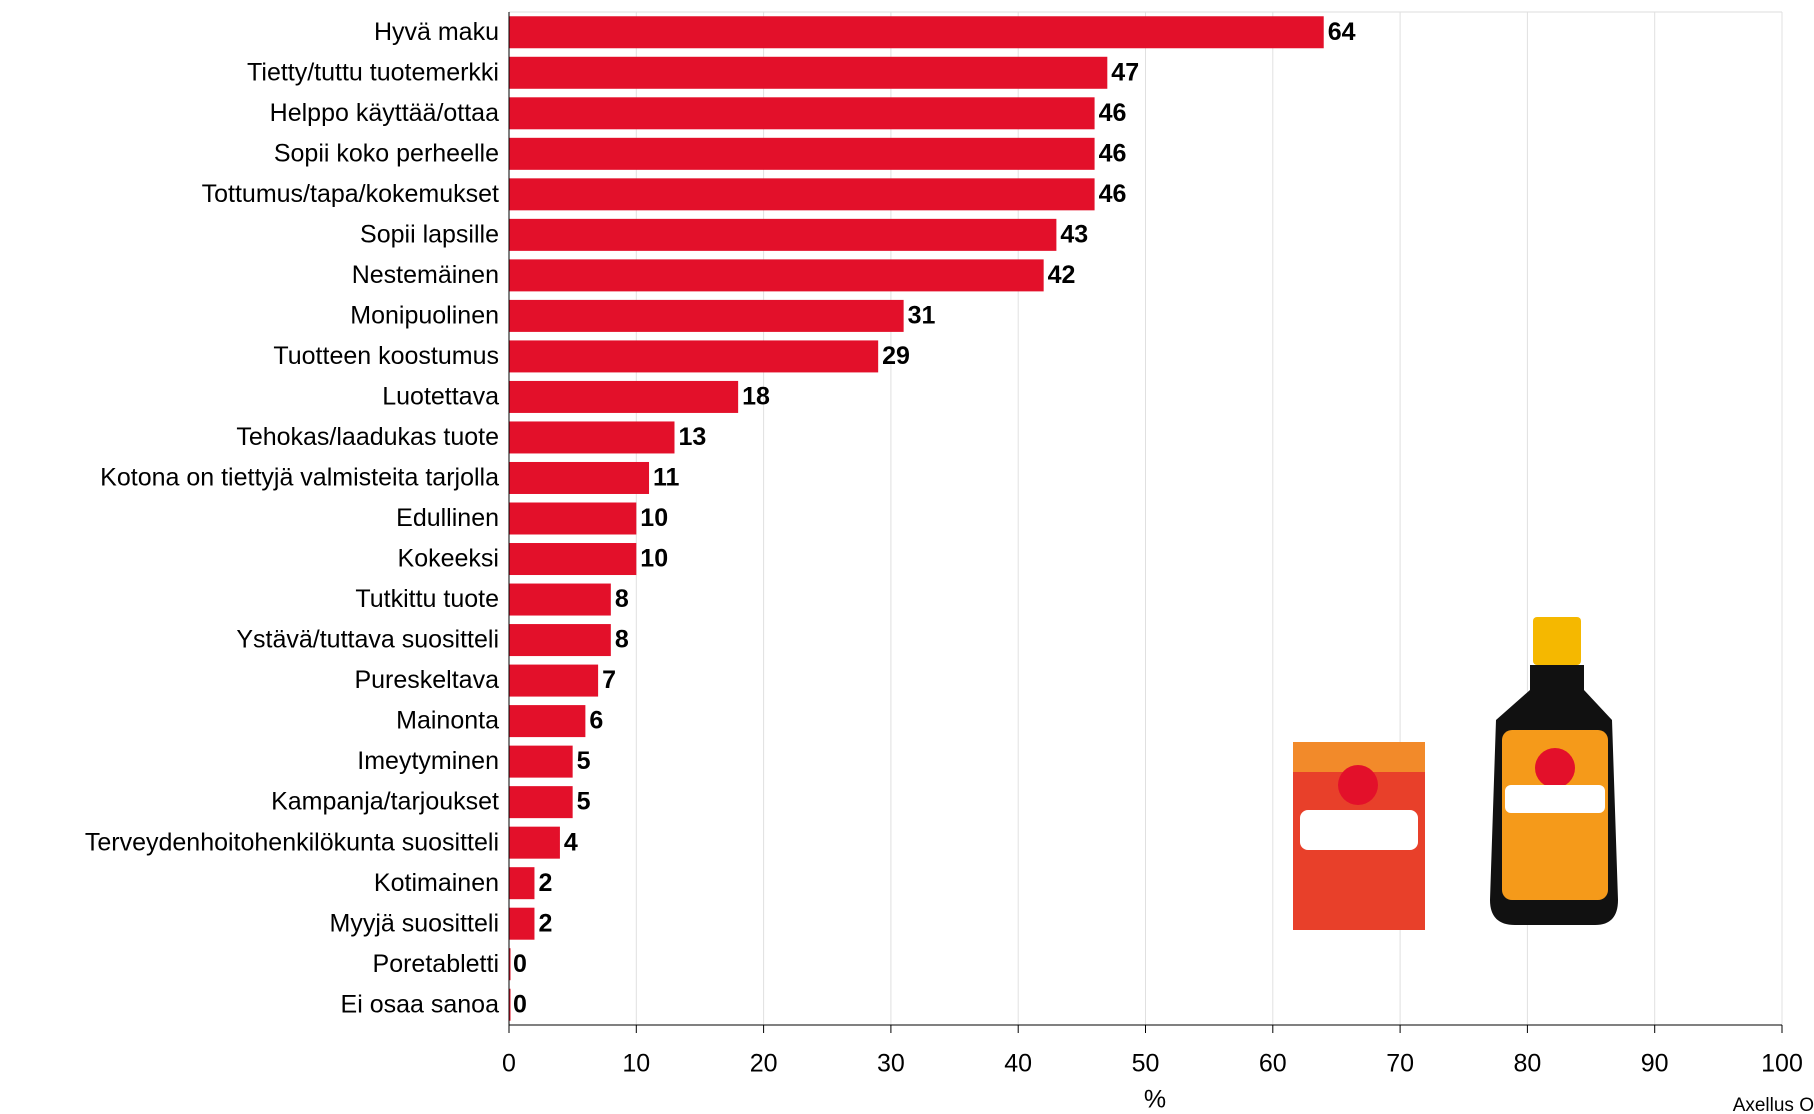 Image resolution: width=1814 pixels, height=1114 pixels. What do you see at coordinates (1062, 275) in the screenshot?
I see `value-label: 42` at bounding box center [1062, 275].